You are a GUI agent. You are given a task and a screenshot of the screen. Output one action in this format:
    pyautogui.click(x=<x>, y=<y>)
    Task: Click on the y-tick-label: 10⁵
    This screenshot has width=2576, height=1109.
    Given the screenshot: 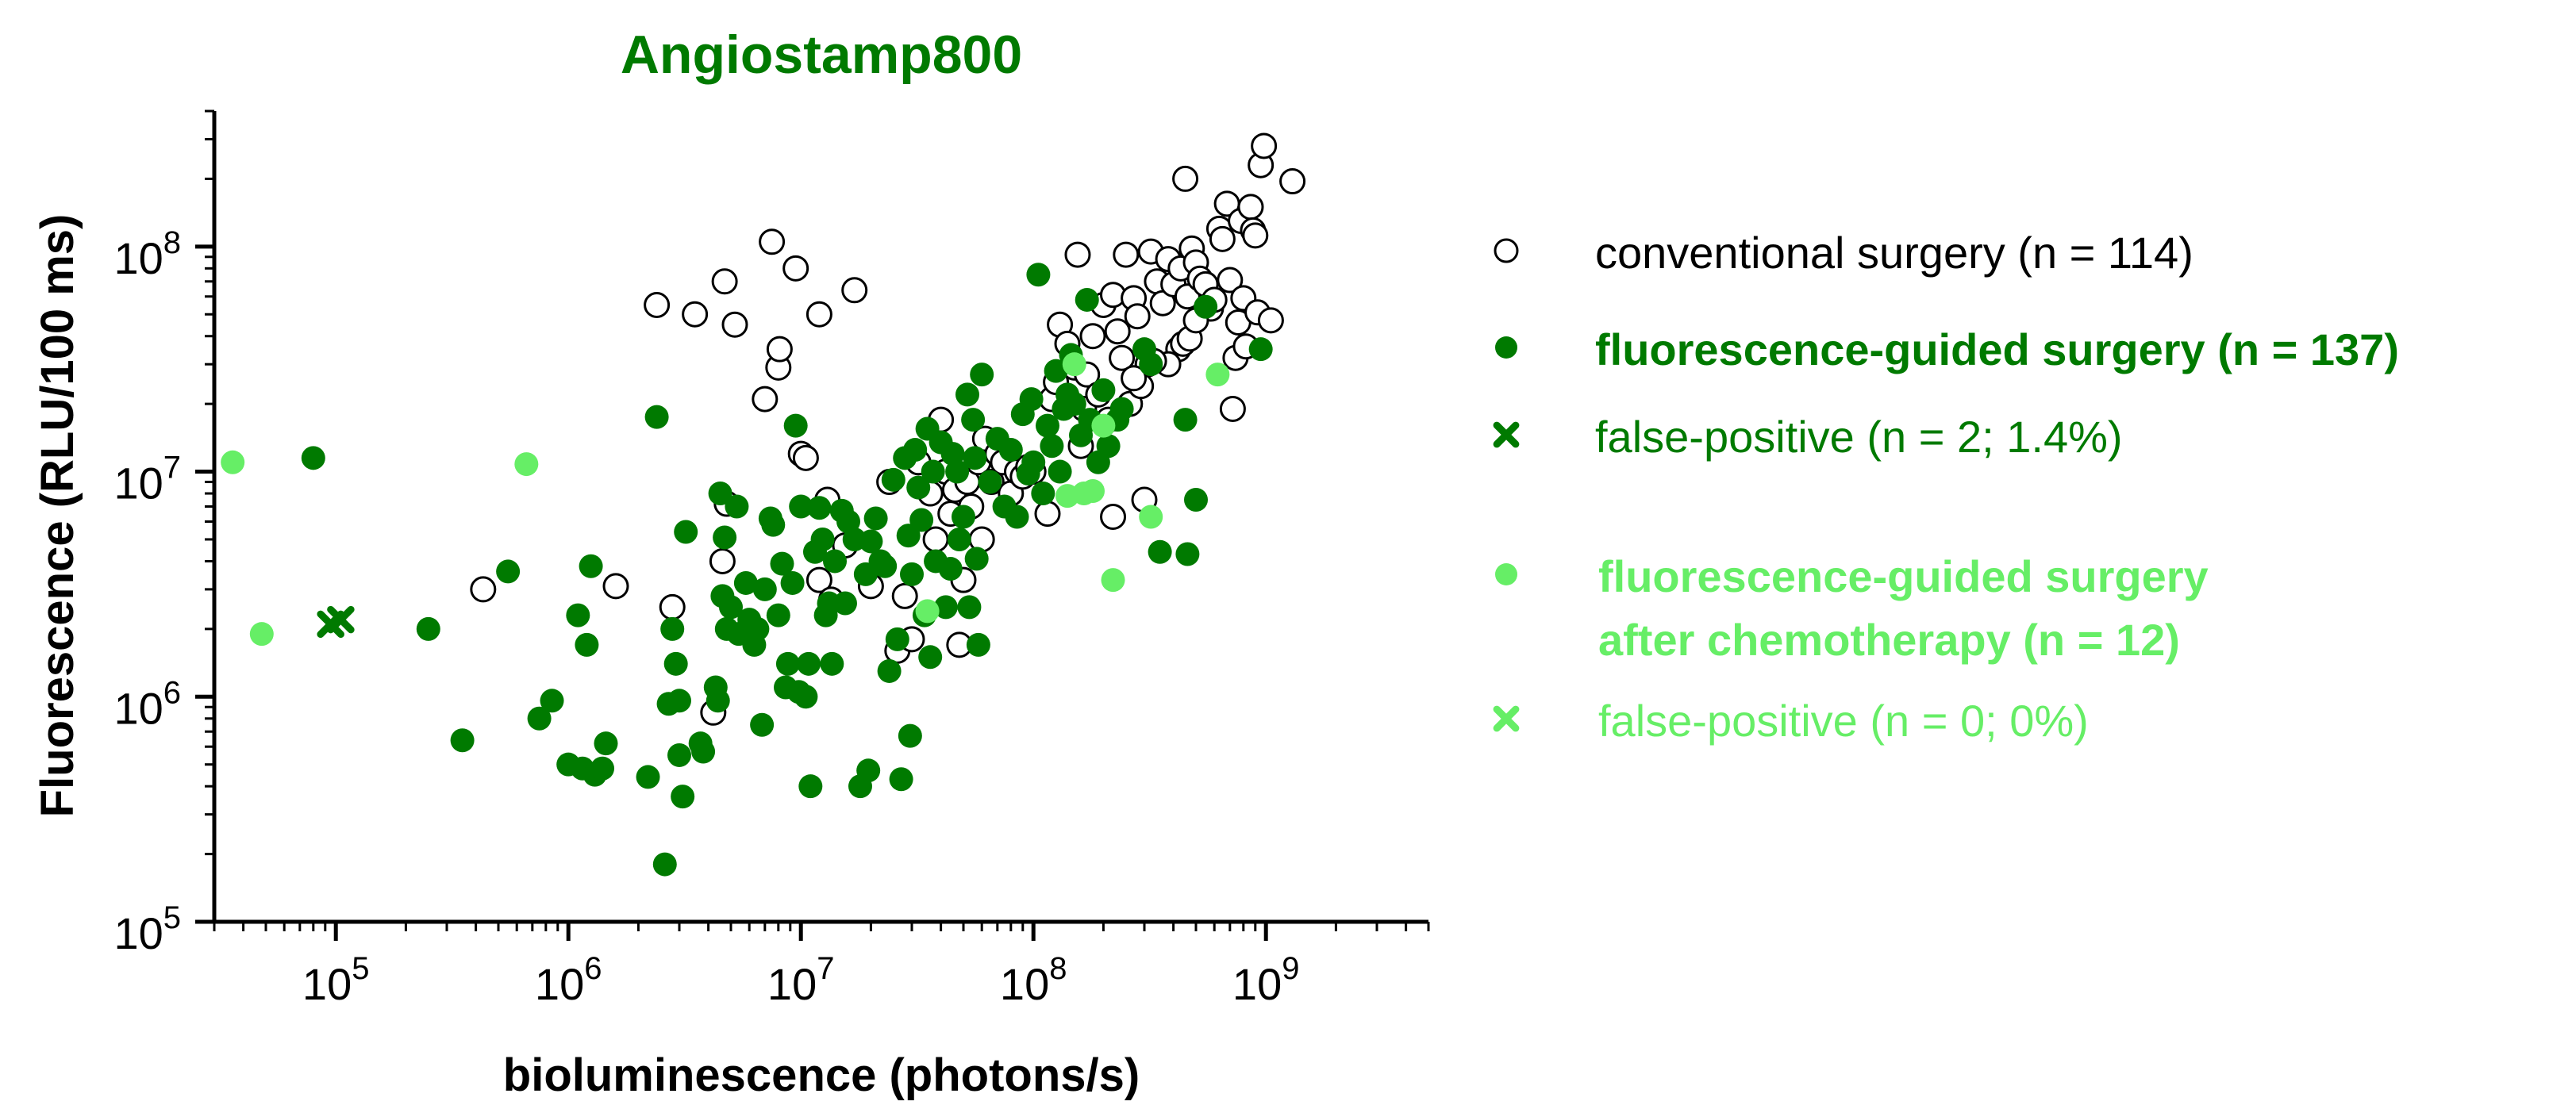 What is the action you would take?
    pyautogui.click(x=147, y=929)
    